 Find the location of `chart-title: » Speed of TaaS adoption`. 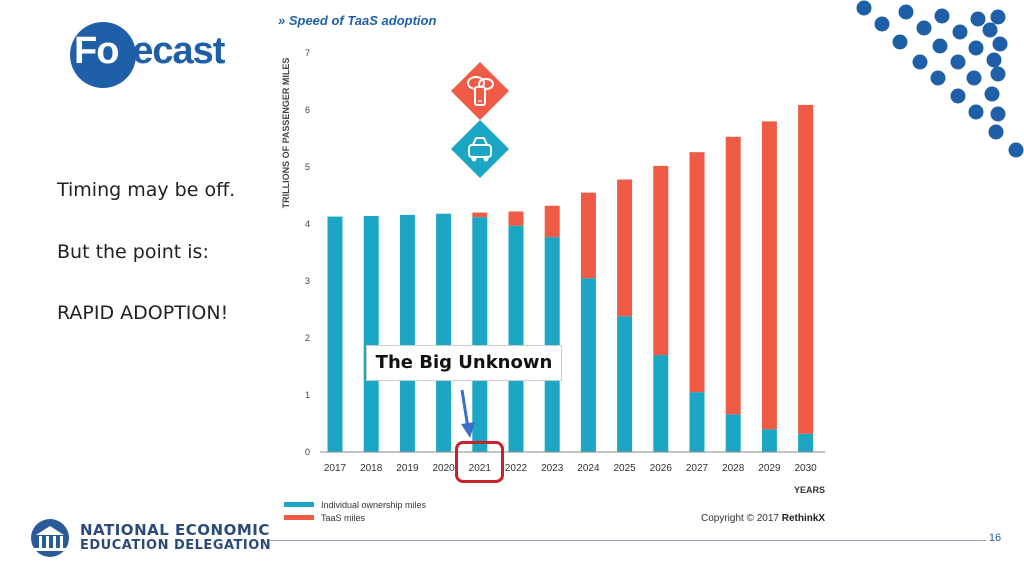

chart-title: » Speed of TaaS adoption is located at coordinates (357, 20).